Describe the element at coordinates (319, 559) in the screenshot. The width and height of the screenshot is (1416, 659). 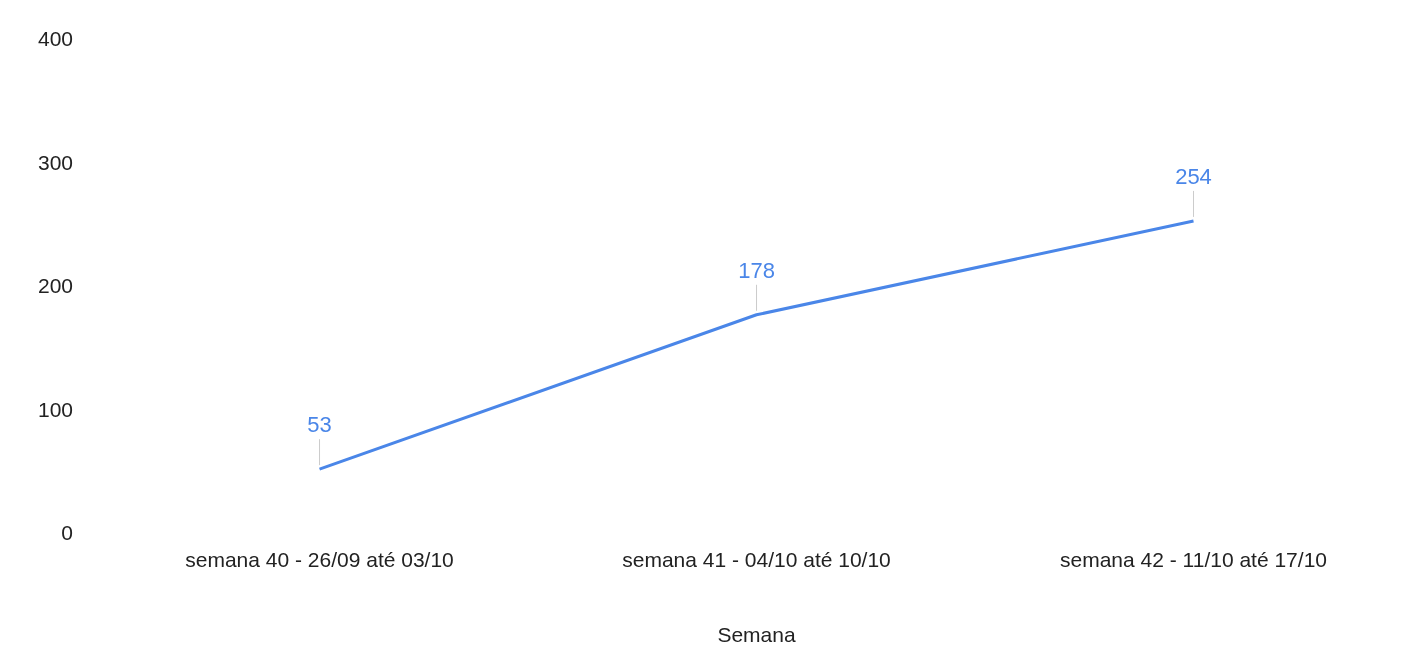
I see `x-tick-label: semana 40 - 26/09 até 03/10` at that location.